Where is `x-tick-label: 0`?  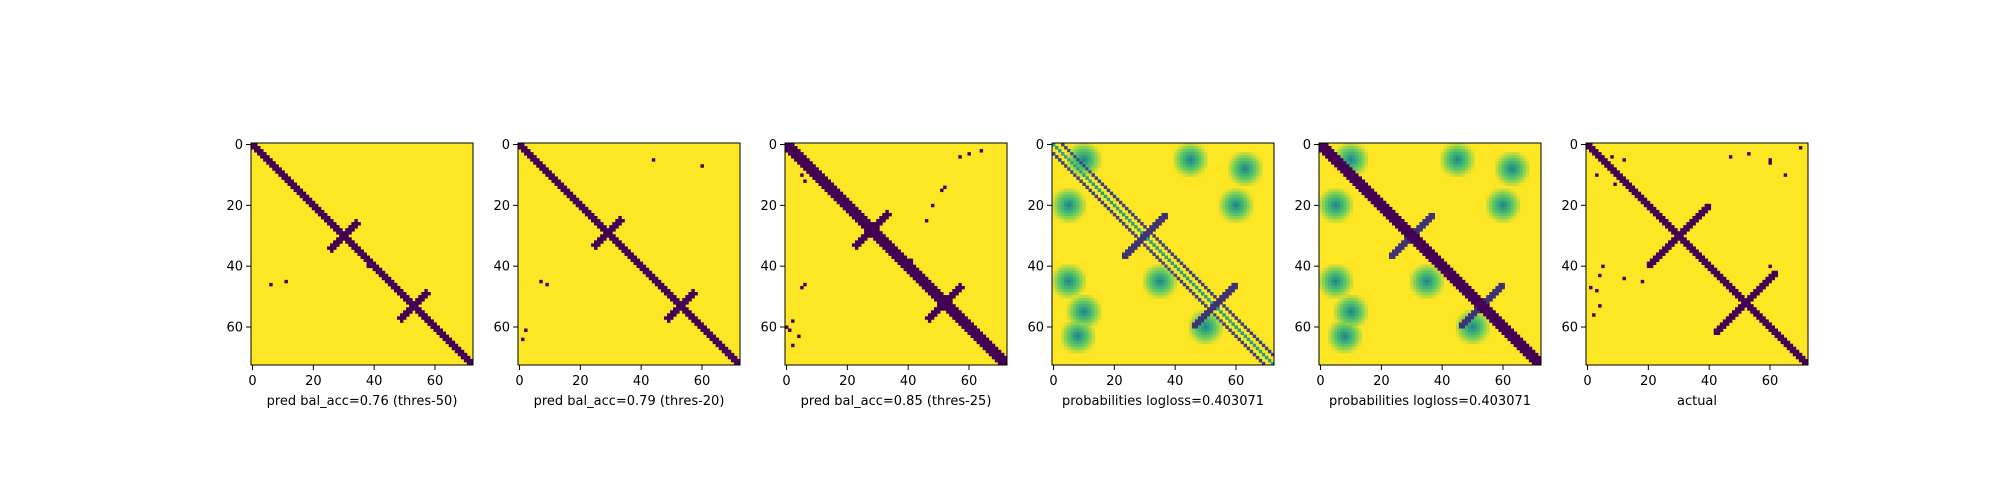 x-tick-label: 0 is located at coordinates (519, 381).